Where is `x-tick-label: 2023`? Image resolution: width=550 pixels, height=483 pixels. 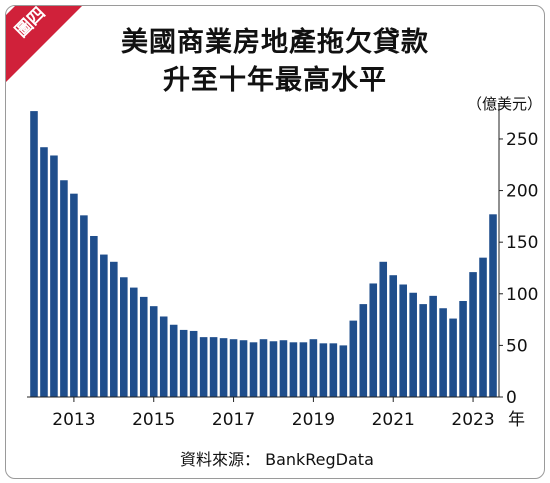
x-tick-label: 2023 is located at coordinates (472, 420).